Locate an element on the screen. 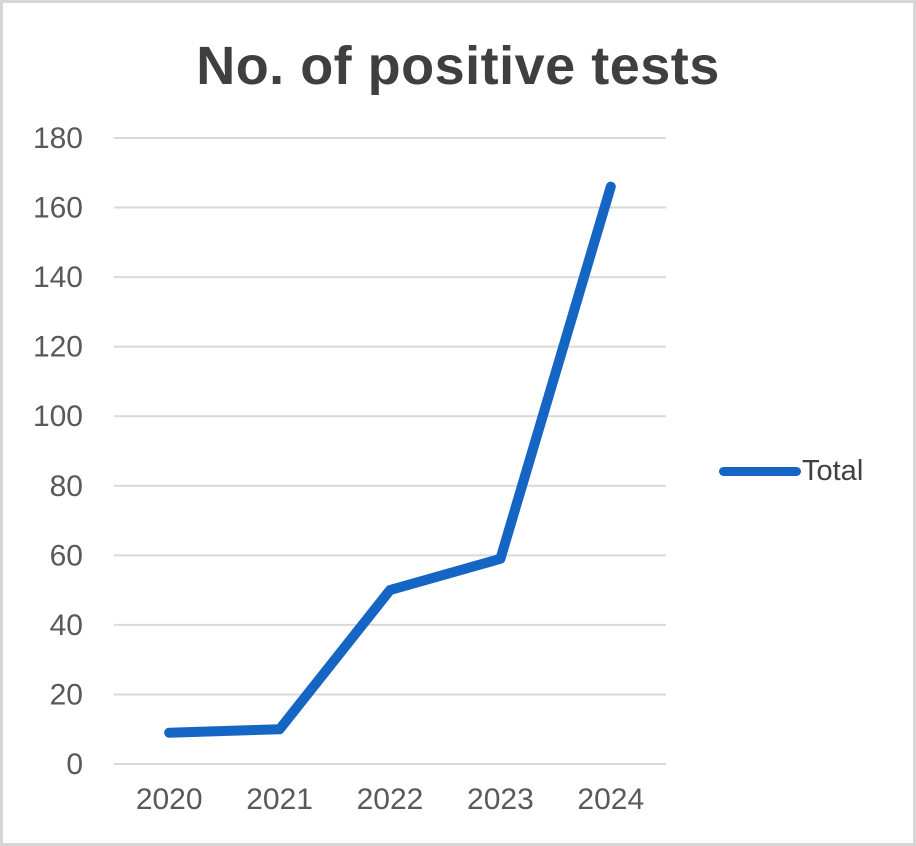  x-tick-label-2023: 2023 is located at coordinates (500, 799).